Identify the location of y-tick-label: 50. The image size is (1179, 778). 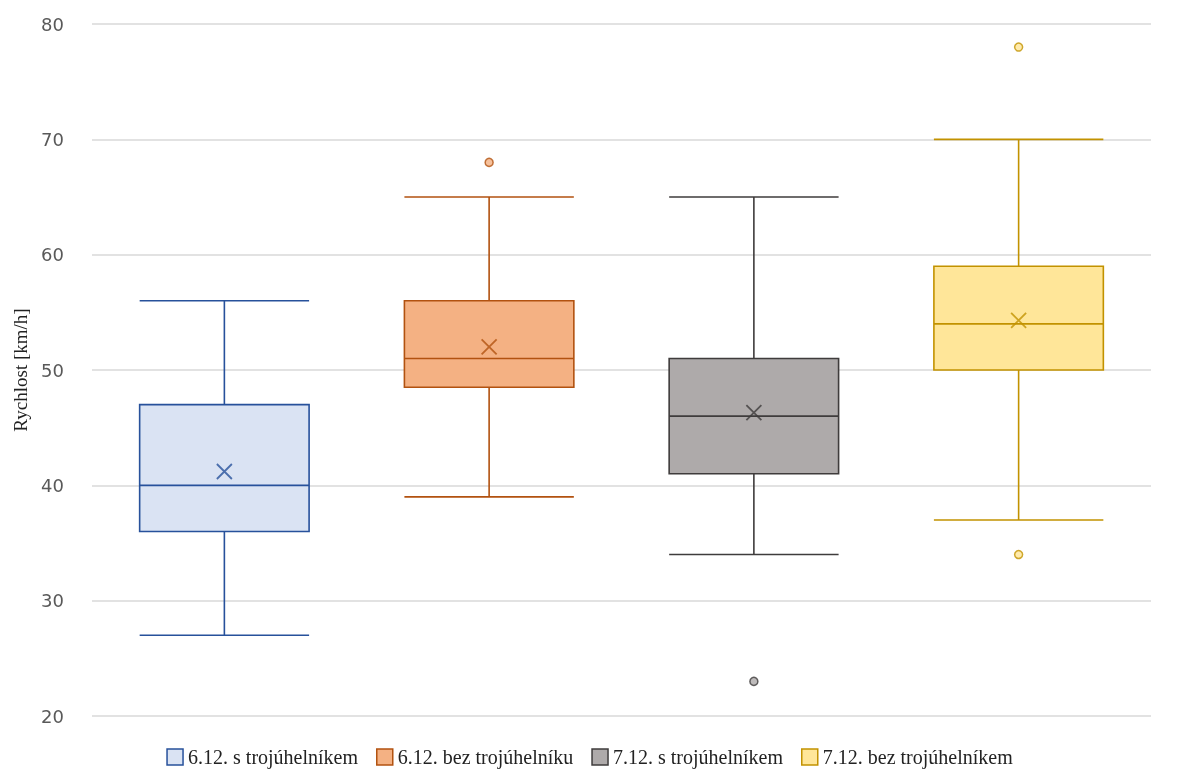
(52, 370).